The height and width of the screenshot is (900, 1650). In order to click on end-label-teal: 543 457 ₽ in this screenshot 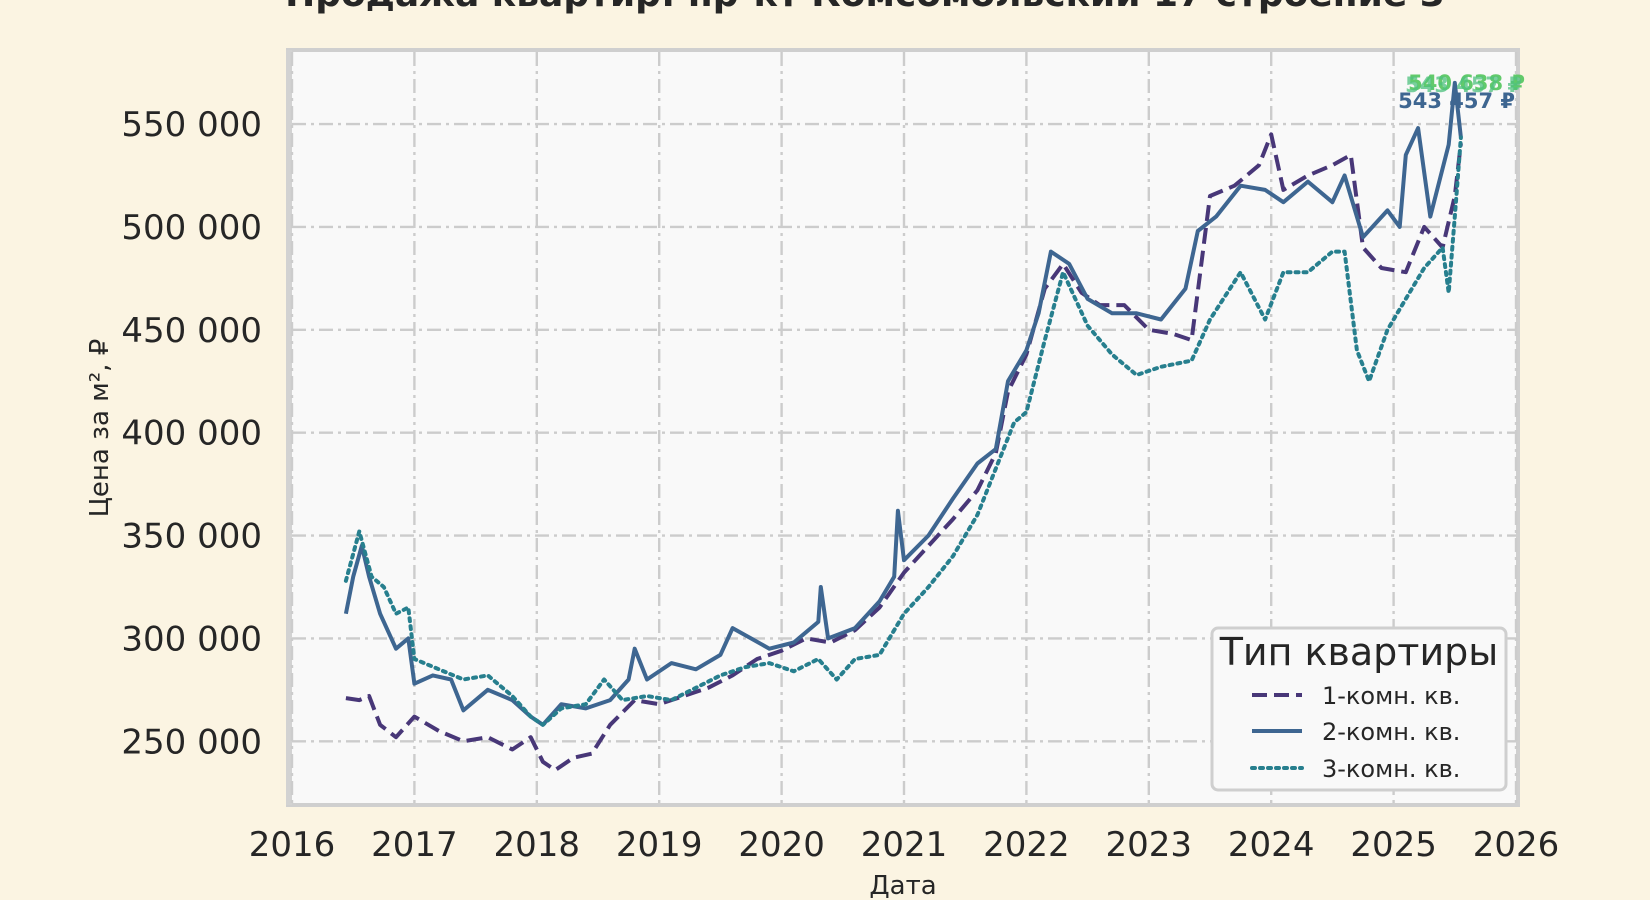, I will do `click(1463, 85)`.